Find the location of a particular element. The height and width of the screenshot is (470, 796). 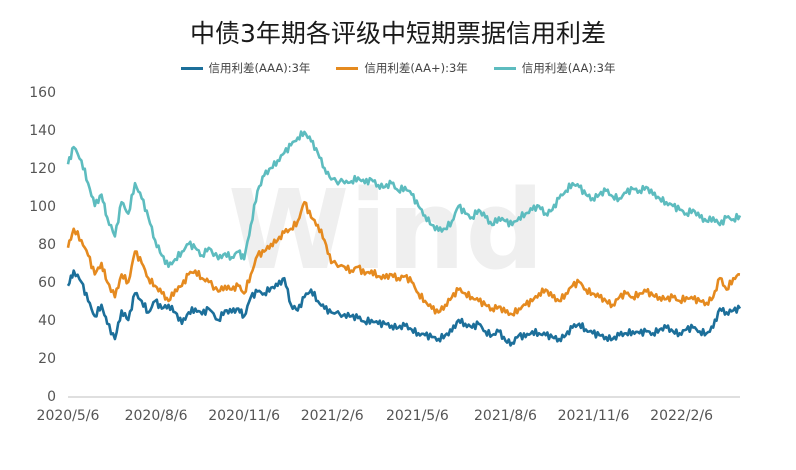

series-line-aaa is located at coordinates (404, 308).